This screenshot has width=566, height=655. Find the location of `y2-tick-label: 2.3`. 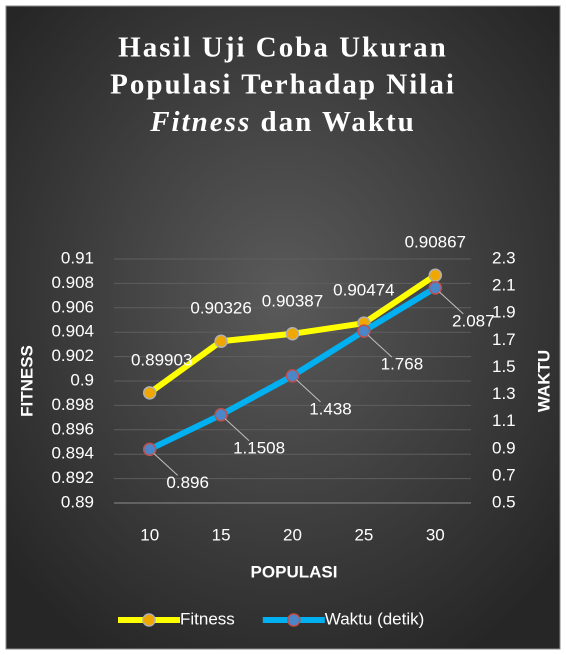

y2-tick-label: 2.3 is located at coordinates (504, 257).